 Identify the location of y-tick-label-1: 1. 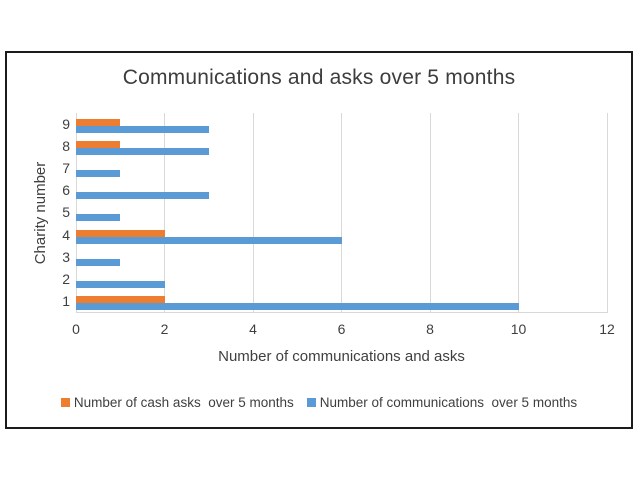
(66, 300).